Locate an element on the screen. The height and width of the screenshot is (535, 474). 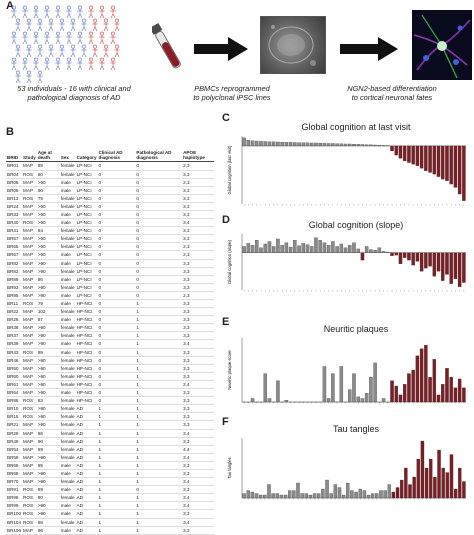
table-cell: 2,3 is located at coordinates (198, 247).